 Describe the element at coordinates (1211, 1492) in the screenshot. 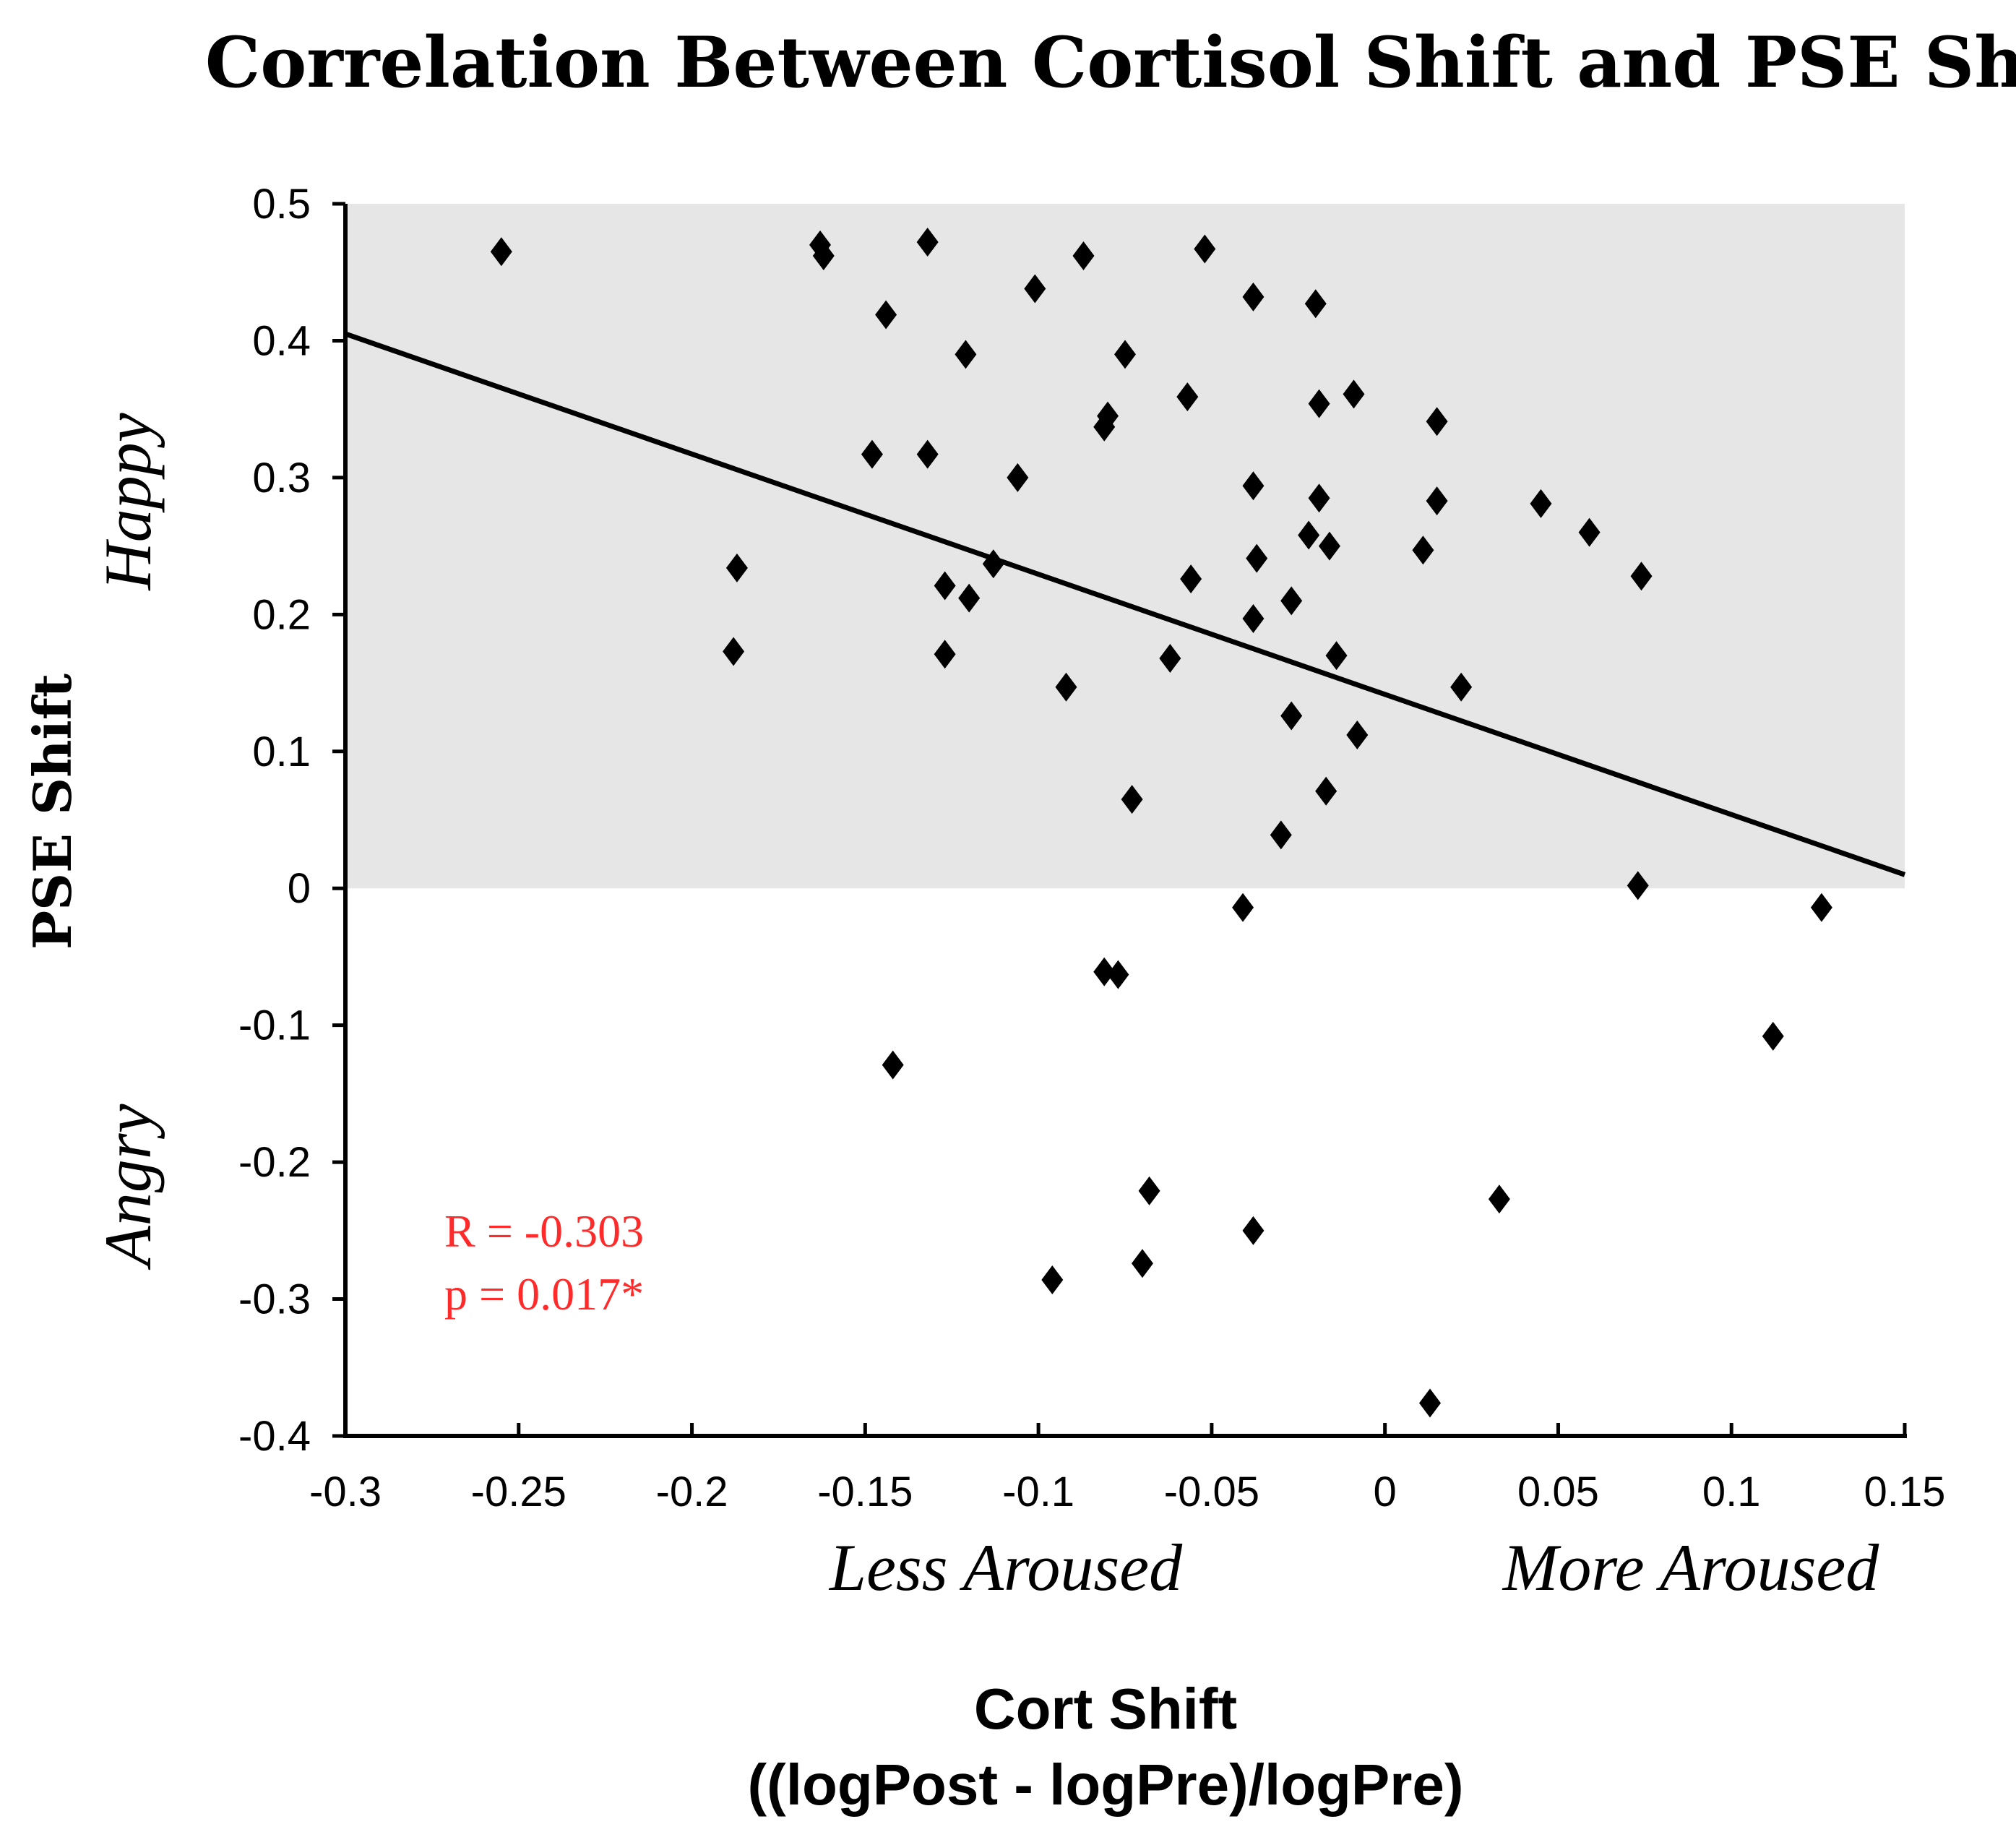

I see `x-tick-label: -0.05` at that location.